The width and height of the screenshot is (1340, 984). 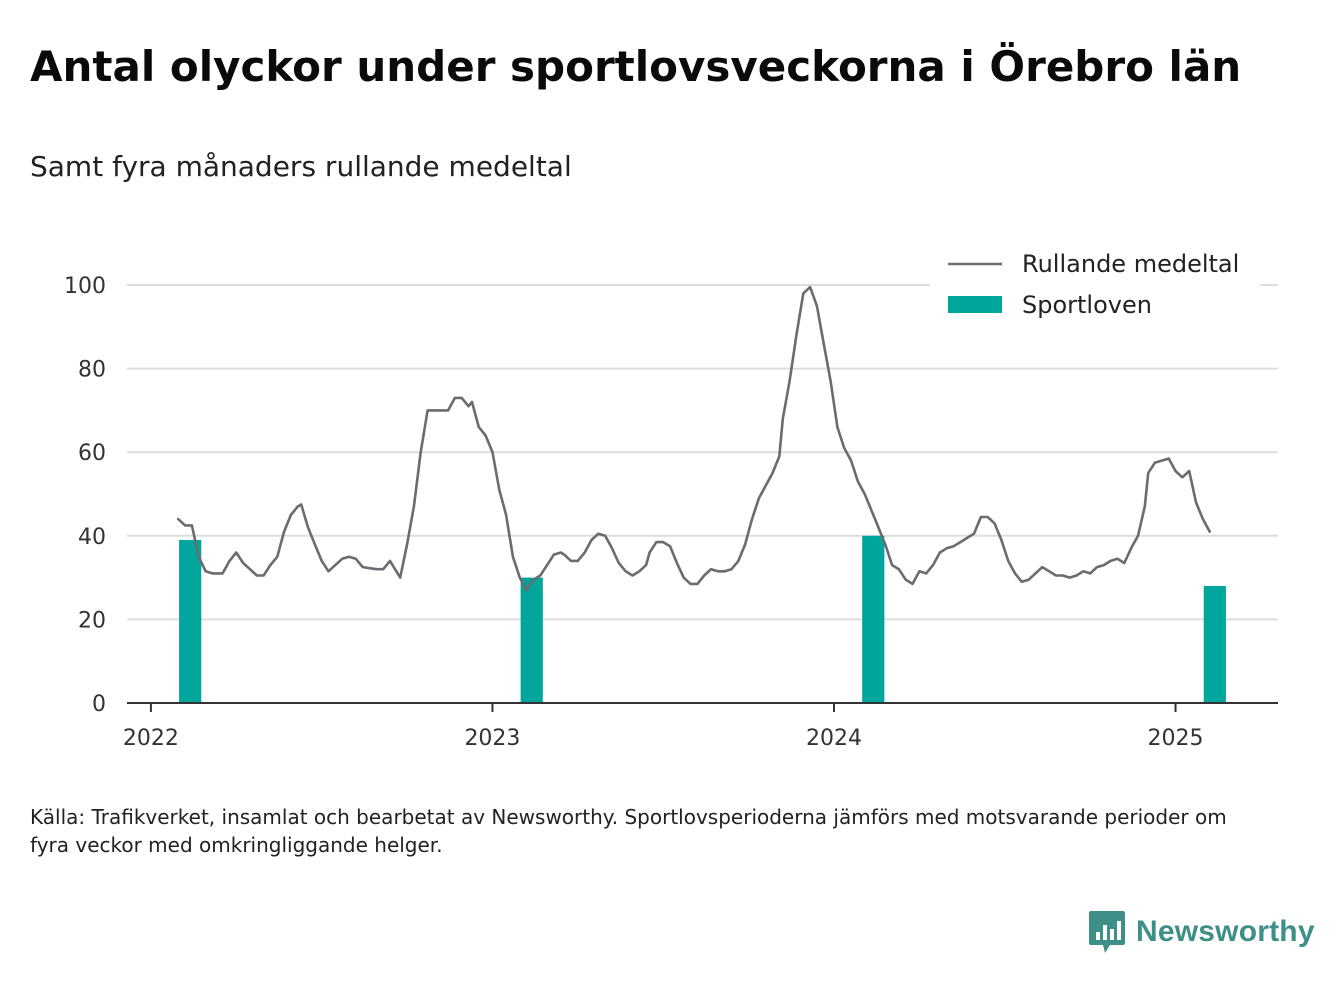 What do you see at coordinates (85, 495) in the screenshot?
I see `y-axis-ticks: 0 20 40 60 80 100` at bounding box center [85, 495].